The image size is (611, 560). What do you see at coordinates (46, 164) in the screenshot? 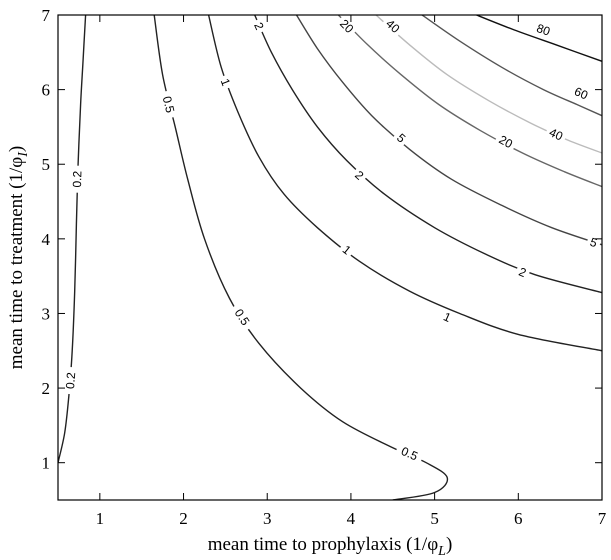
I see `y-tick-label: 5` at bounding box center [46, 164].